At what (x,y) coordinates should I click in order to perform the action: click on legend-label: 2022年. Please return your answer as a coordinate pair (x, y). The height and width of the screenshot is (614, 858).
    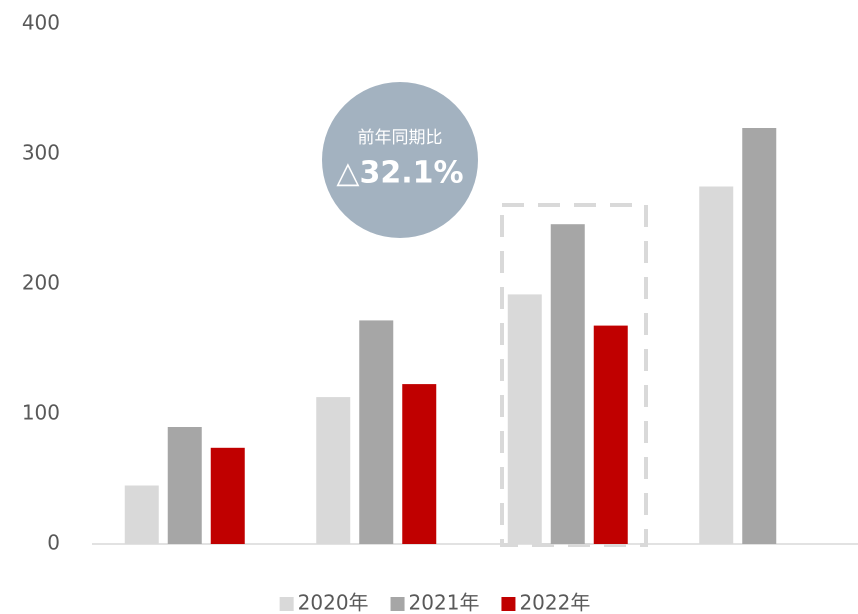
    Looking at the image, I should click on (554, 602).